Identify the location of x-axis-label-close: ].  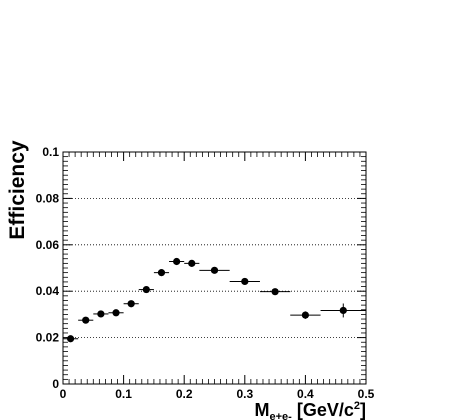
(363, 410).